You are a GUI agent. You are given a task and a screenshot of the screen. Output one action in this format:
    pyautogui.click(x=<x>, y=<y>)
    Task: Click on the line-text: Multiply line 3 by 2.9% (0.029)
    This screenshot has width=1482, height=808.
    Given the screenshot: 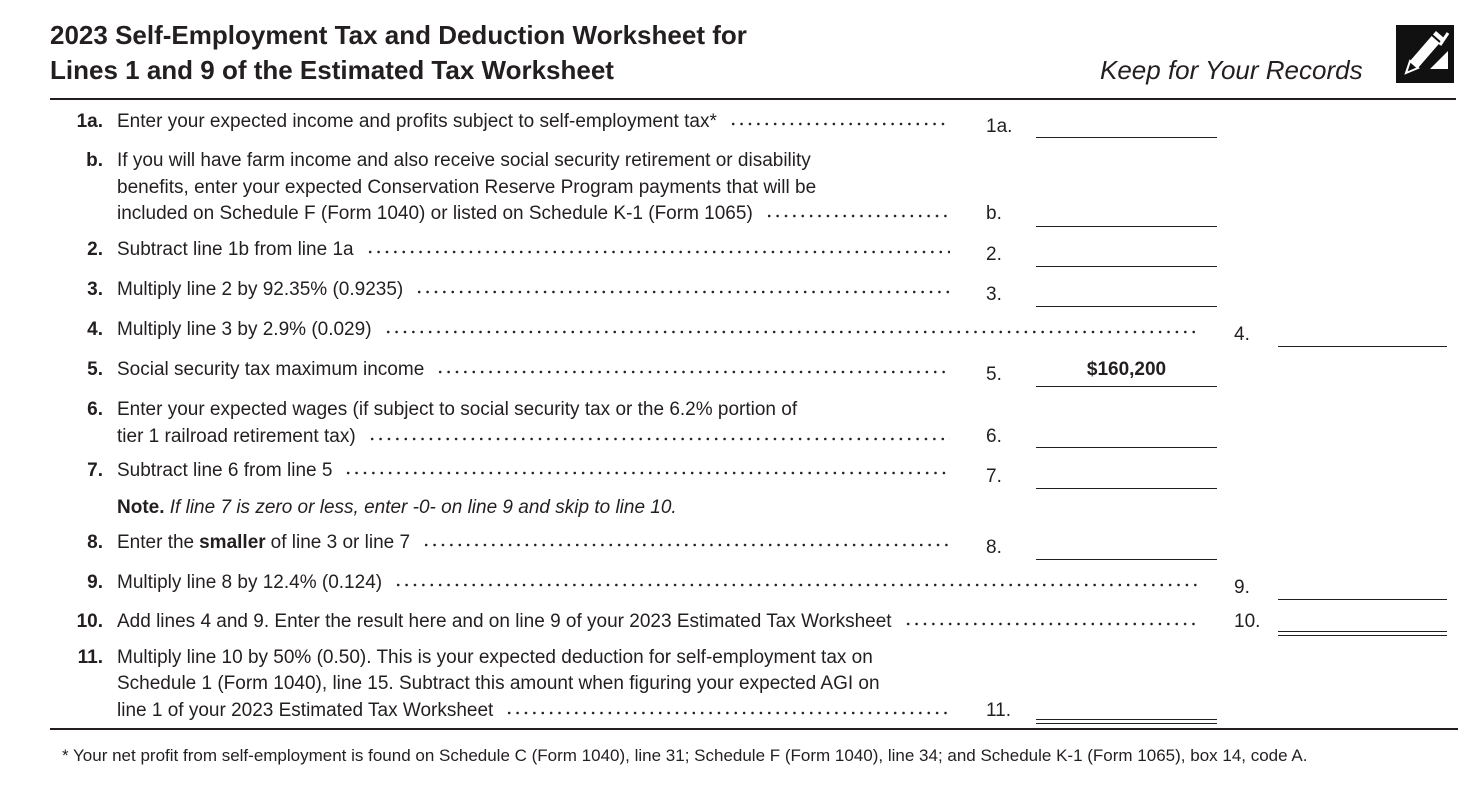 What is the action you would take?
    pyautogui.click(x=658, y=330)
    